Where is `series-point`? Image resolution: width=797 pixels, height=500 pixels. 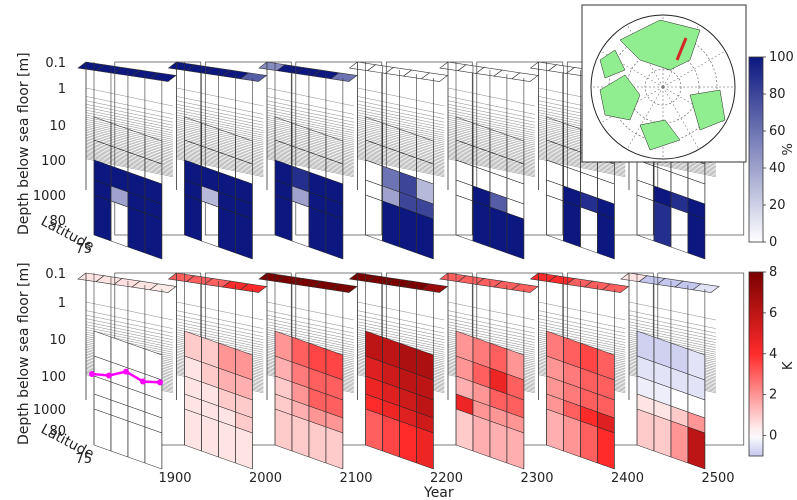 series-point is located at coordinates (143, 381).